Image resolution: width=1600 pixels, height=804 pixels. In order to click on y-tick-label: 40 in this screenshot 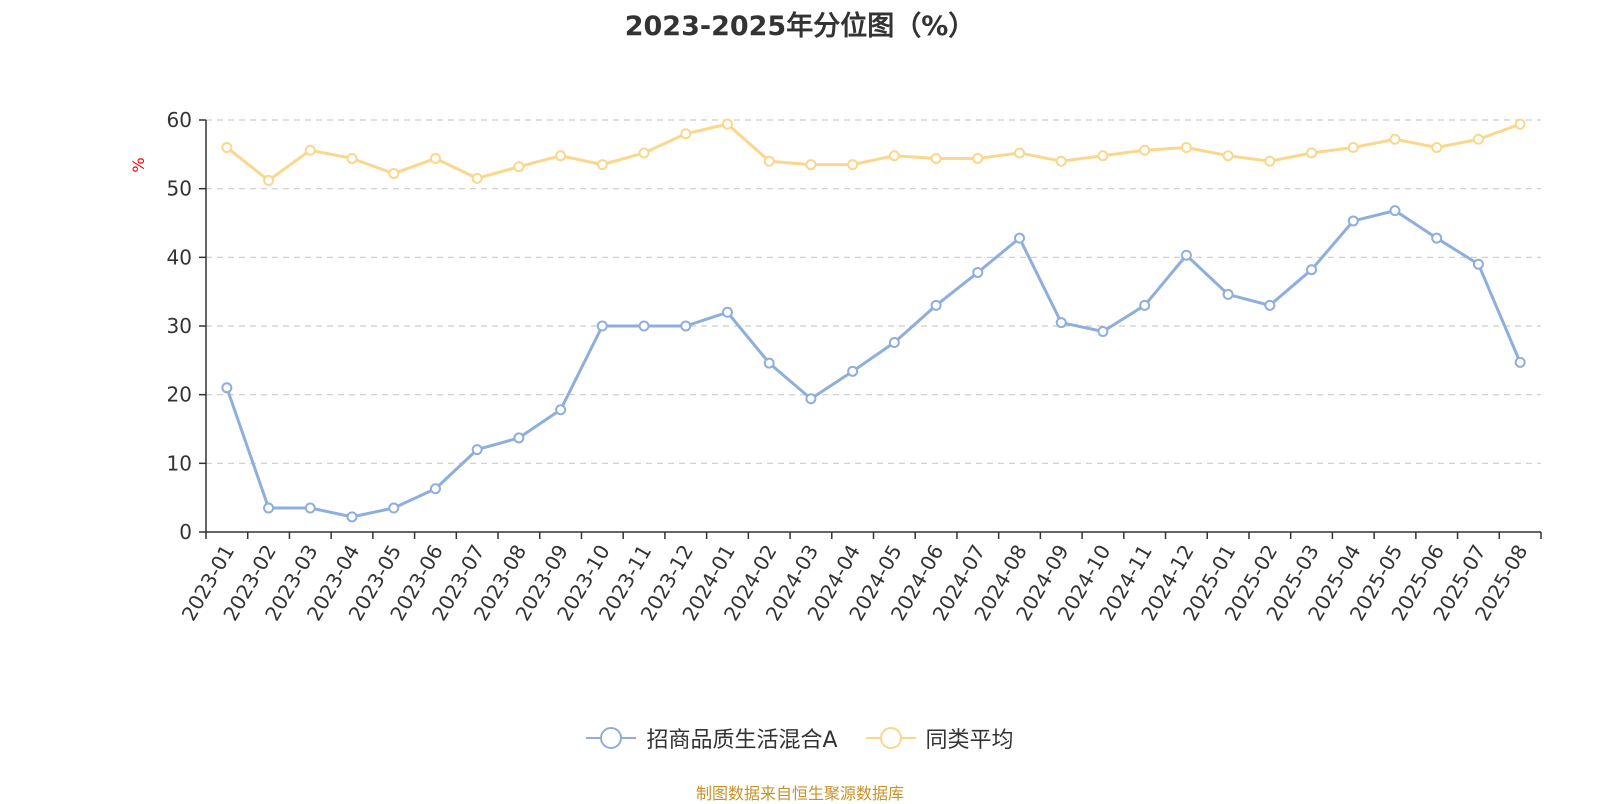, I will do `click(179, 257)`.